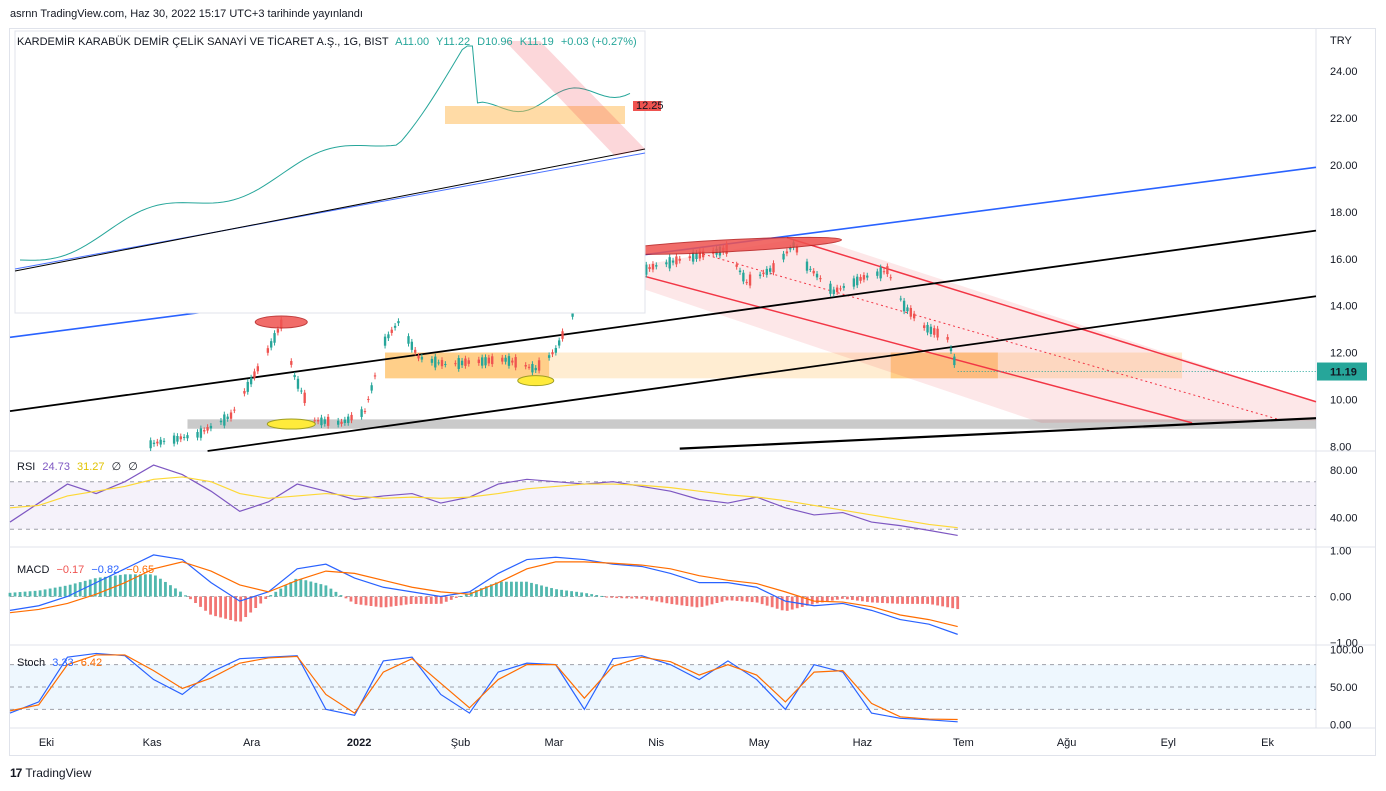 The height and width of the screenshot is (791, 1386). I want to click on price-tick-label: 24.00, so click(1344, 72).